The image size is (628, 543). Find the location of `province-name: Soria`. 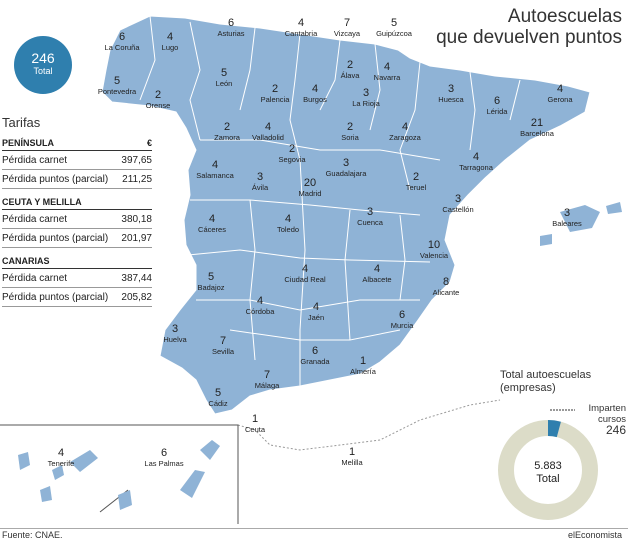

province-name: Soria is located at coordinates (350, 137).